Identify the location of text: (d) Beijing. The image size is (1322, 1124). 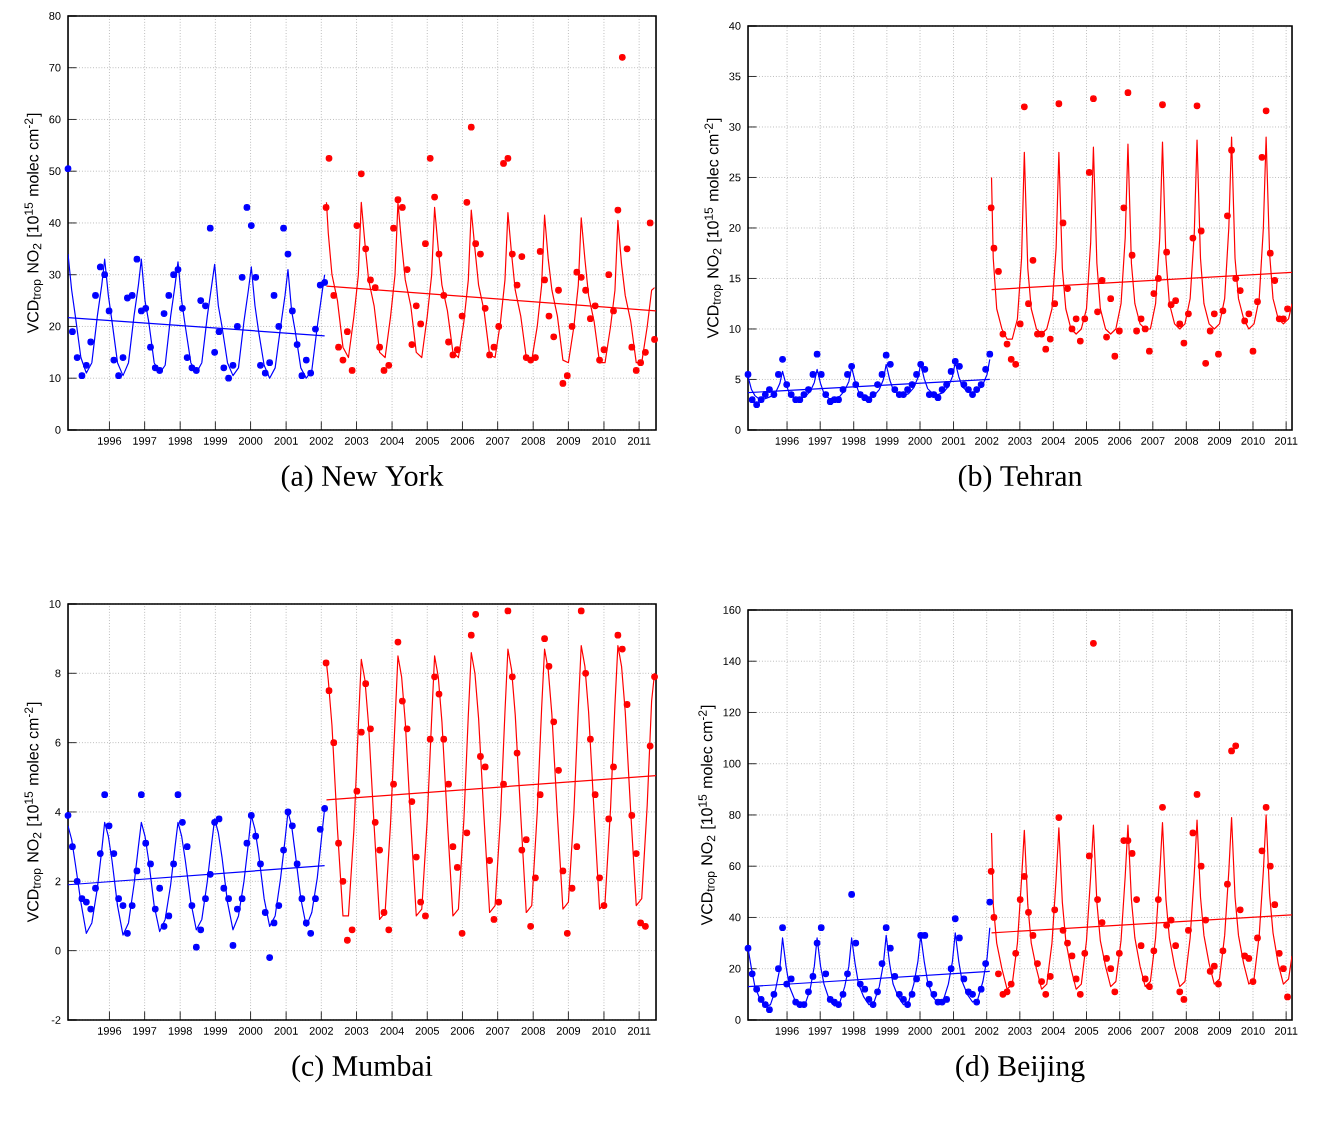
(1020, 1069).